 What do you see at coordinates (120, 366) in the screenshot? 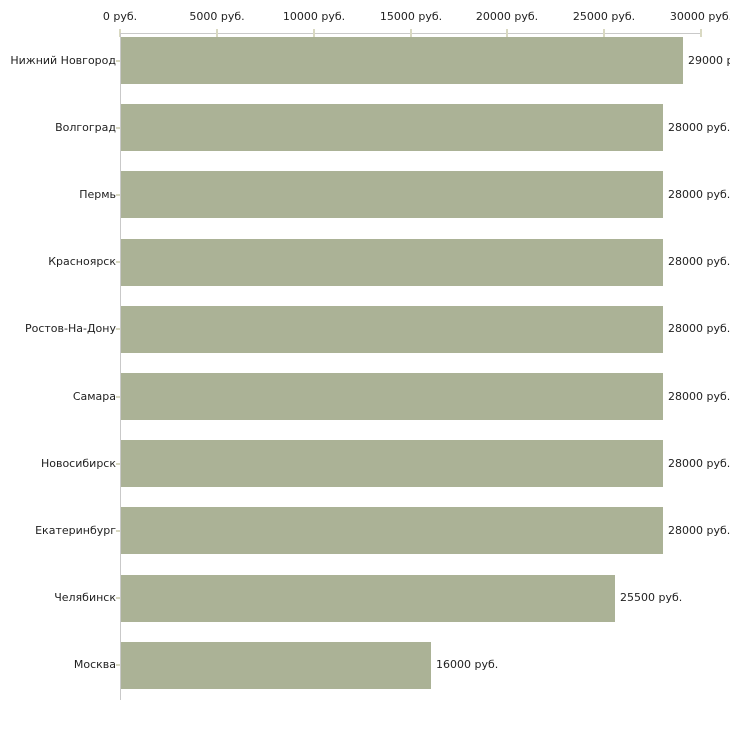
I see `y-axis-line` at bounding box center [120, 366].